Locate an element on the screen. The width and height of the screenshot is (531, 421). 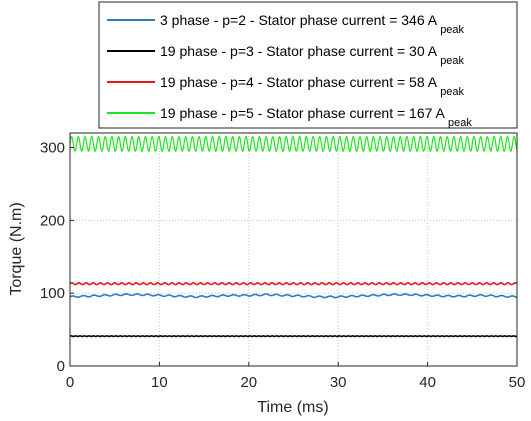
x-tick-label: 30 is located at coordinates (338, 382).